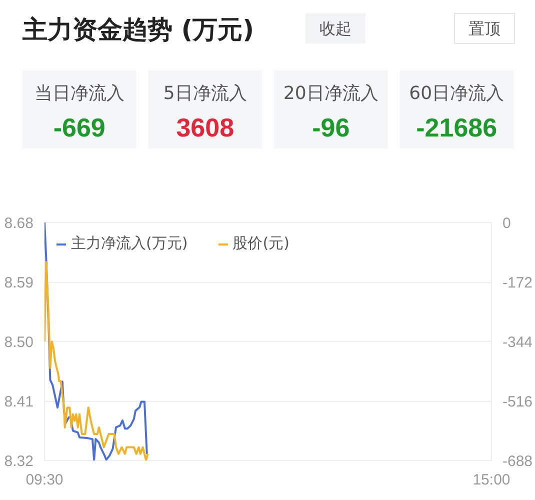 The width and height of the screenshot is (535, 500). I want to click on y2-tick-label: -688, so click(517, 461).